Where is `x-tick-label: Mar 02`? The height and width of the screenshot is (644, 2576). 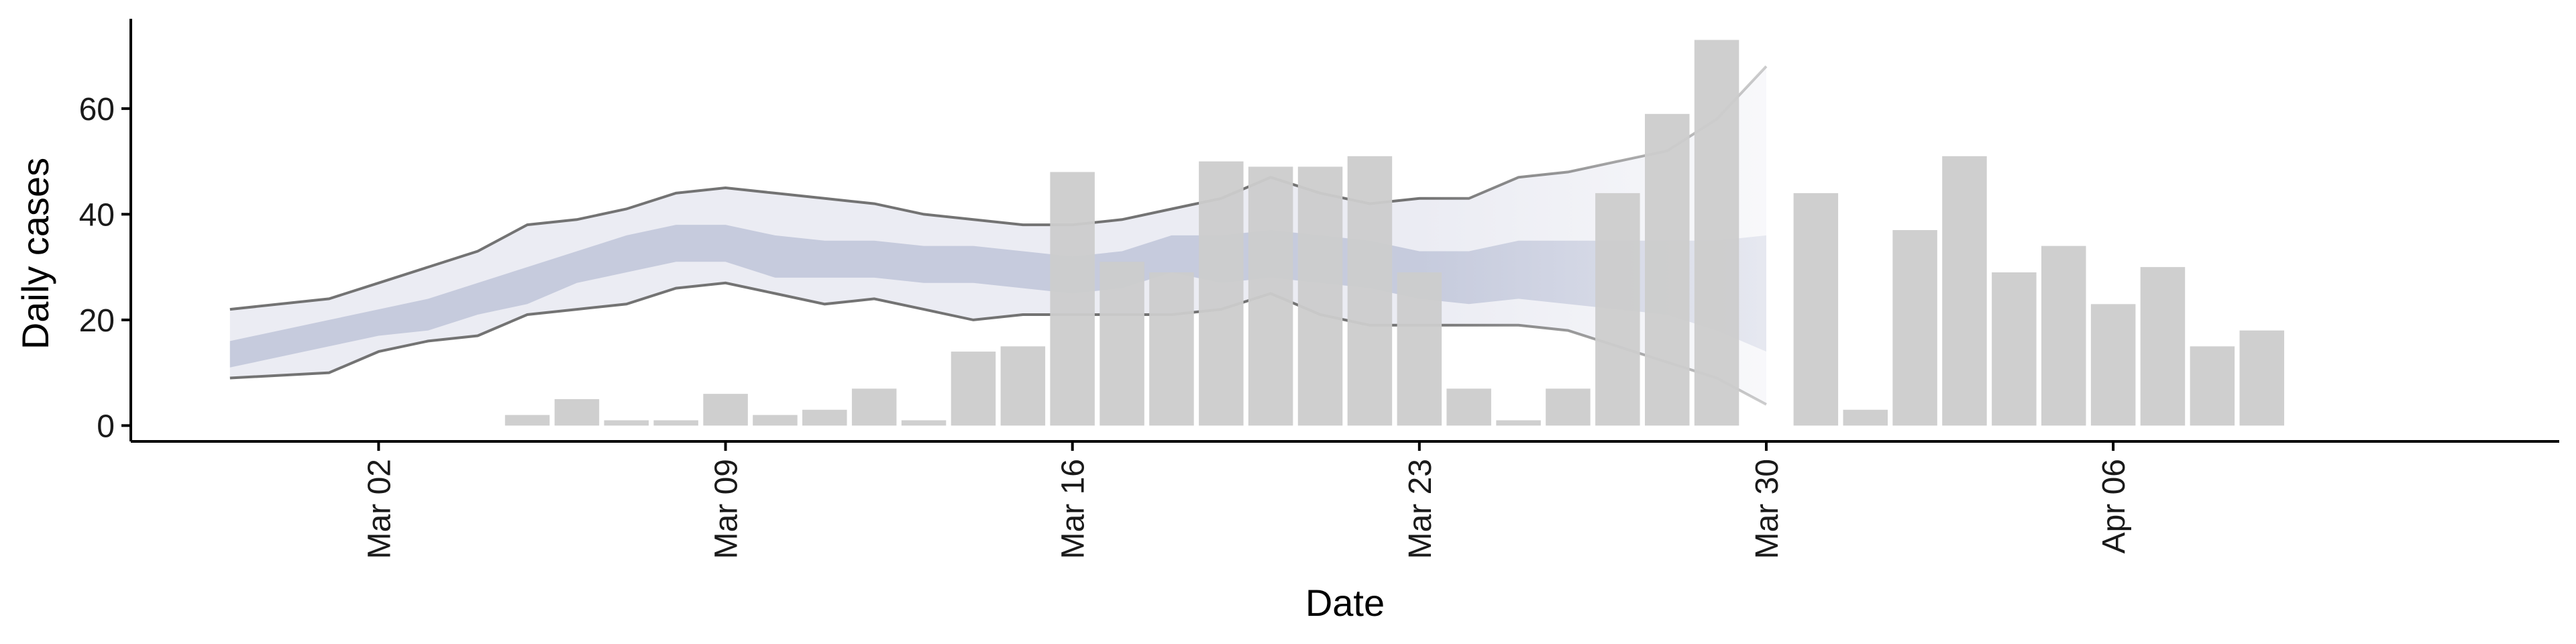 x-tick-label: Mar 02 is located at coordinates (379, 509).